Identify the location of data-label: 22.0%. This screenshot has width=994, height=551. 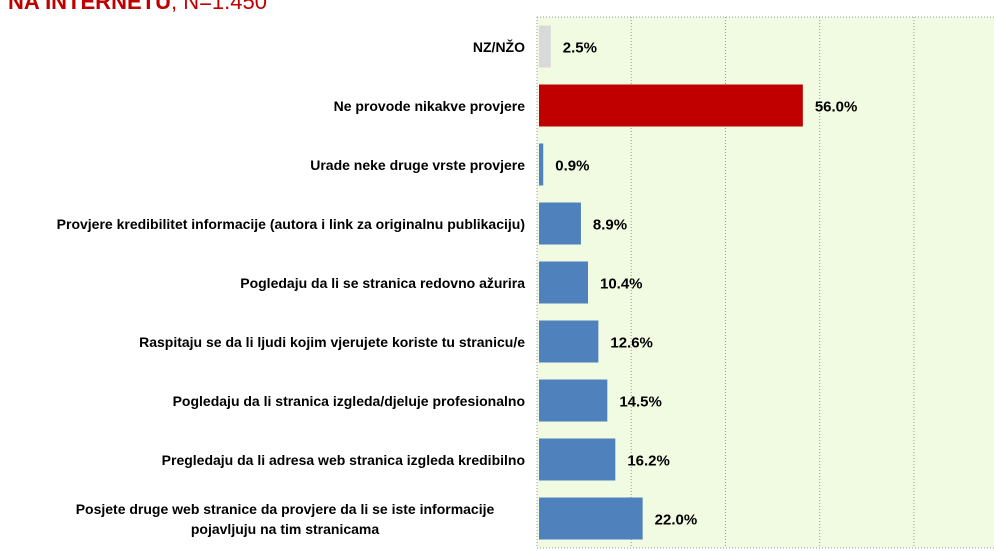
(676, 519).